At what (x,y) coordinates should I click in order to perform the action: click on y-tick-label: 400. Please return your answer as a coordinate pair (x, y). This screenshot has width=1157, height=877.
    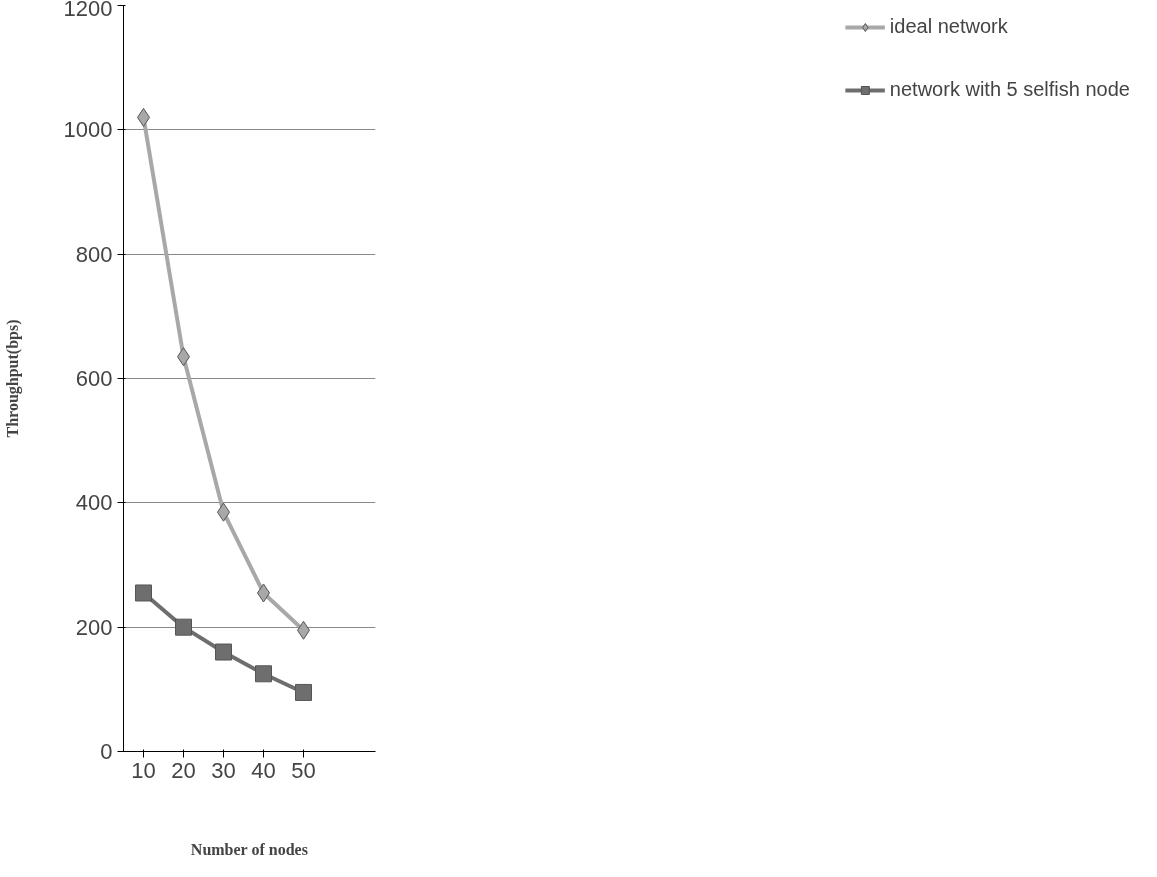
    Looking at the image, I should click on (94, 503).